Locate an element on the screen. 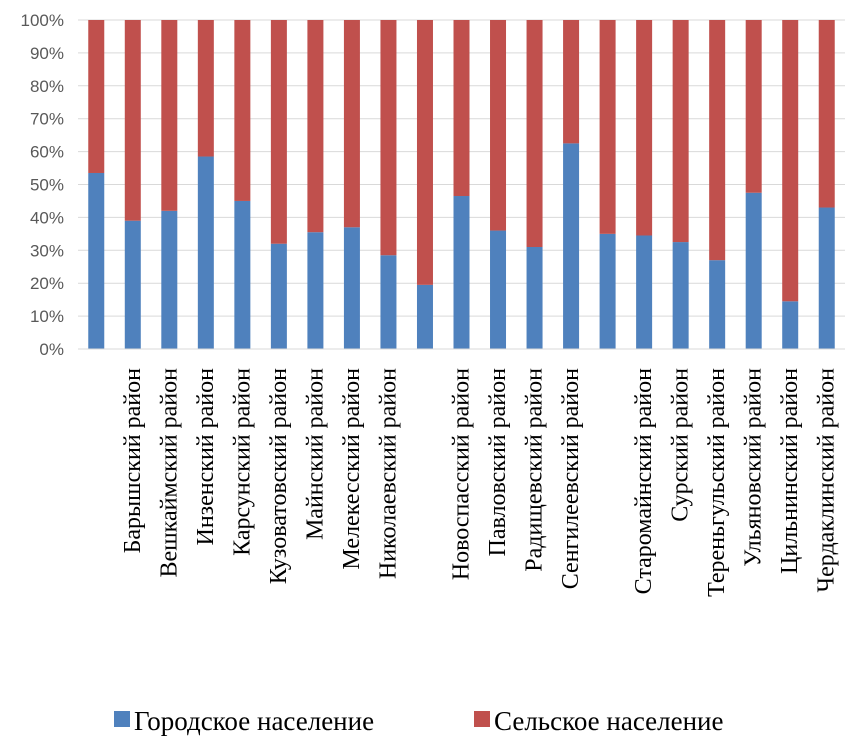  y-tick-label: 50% is located at coordinates (47, 185).